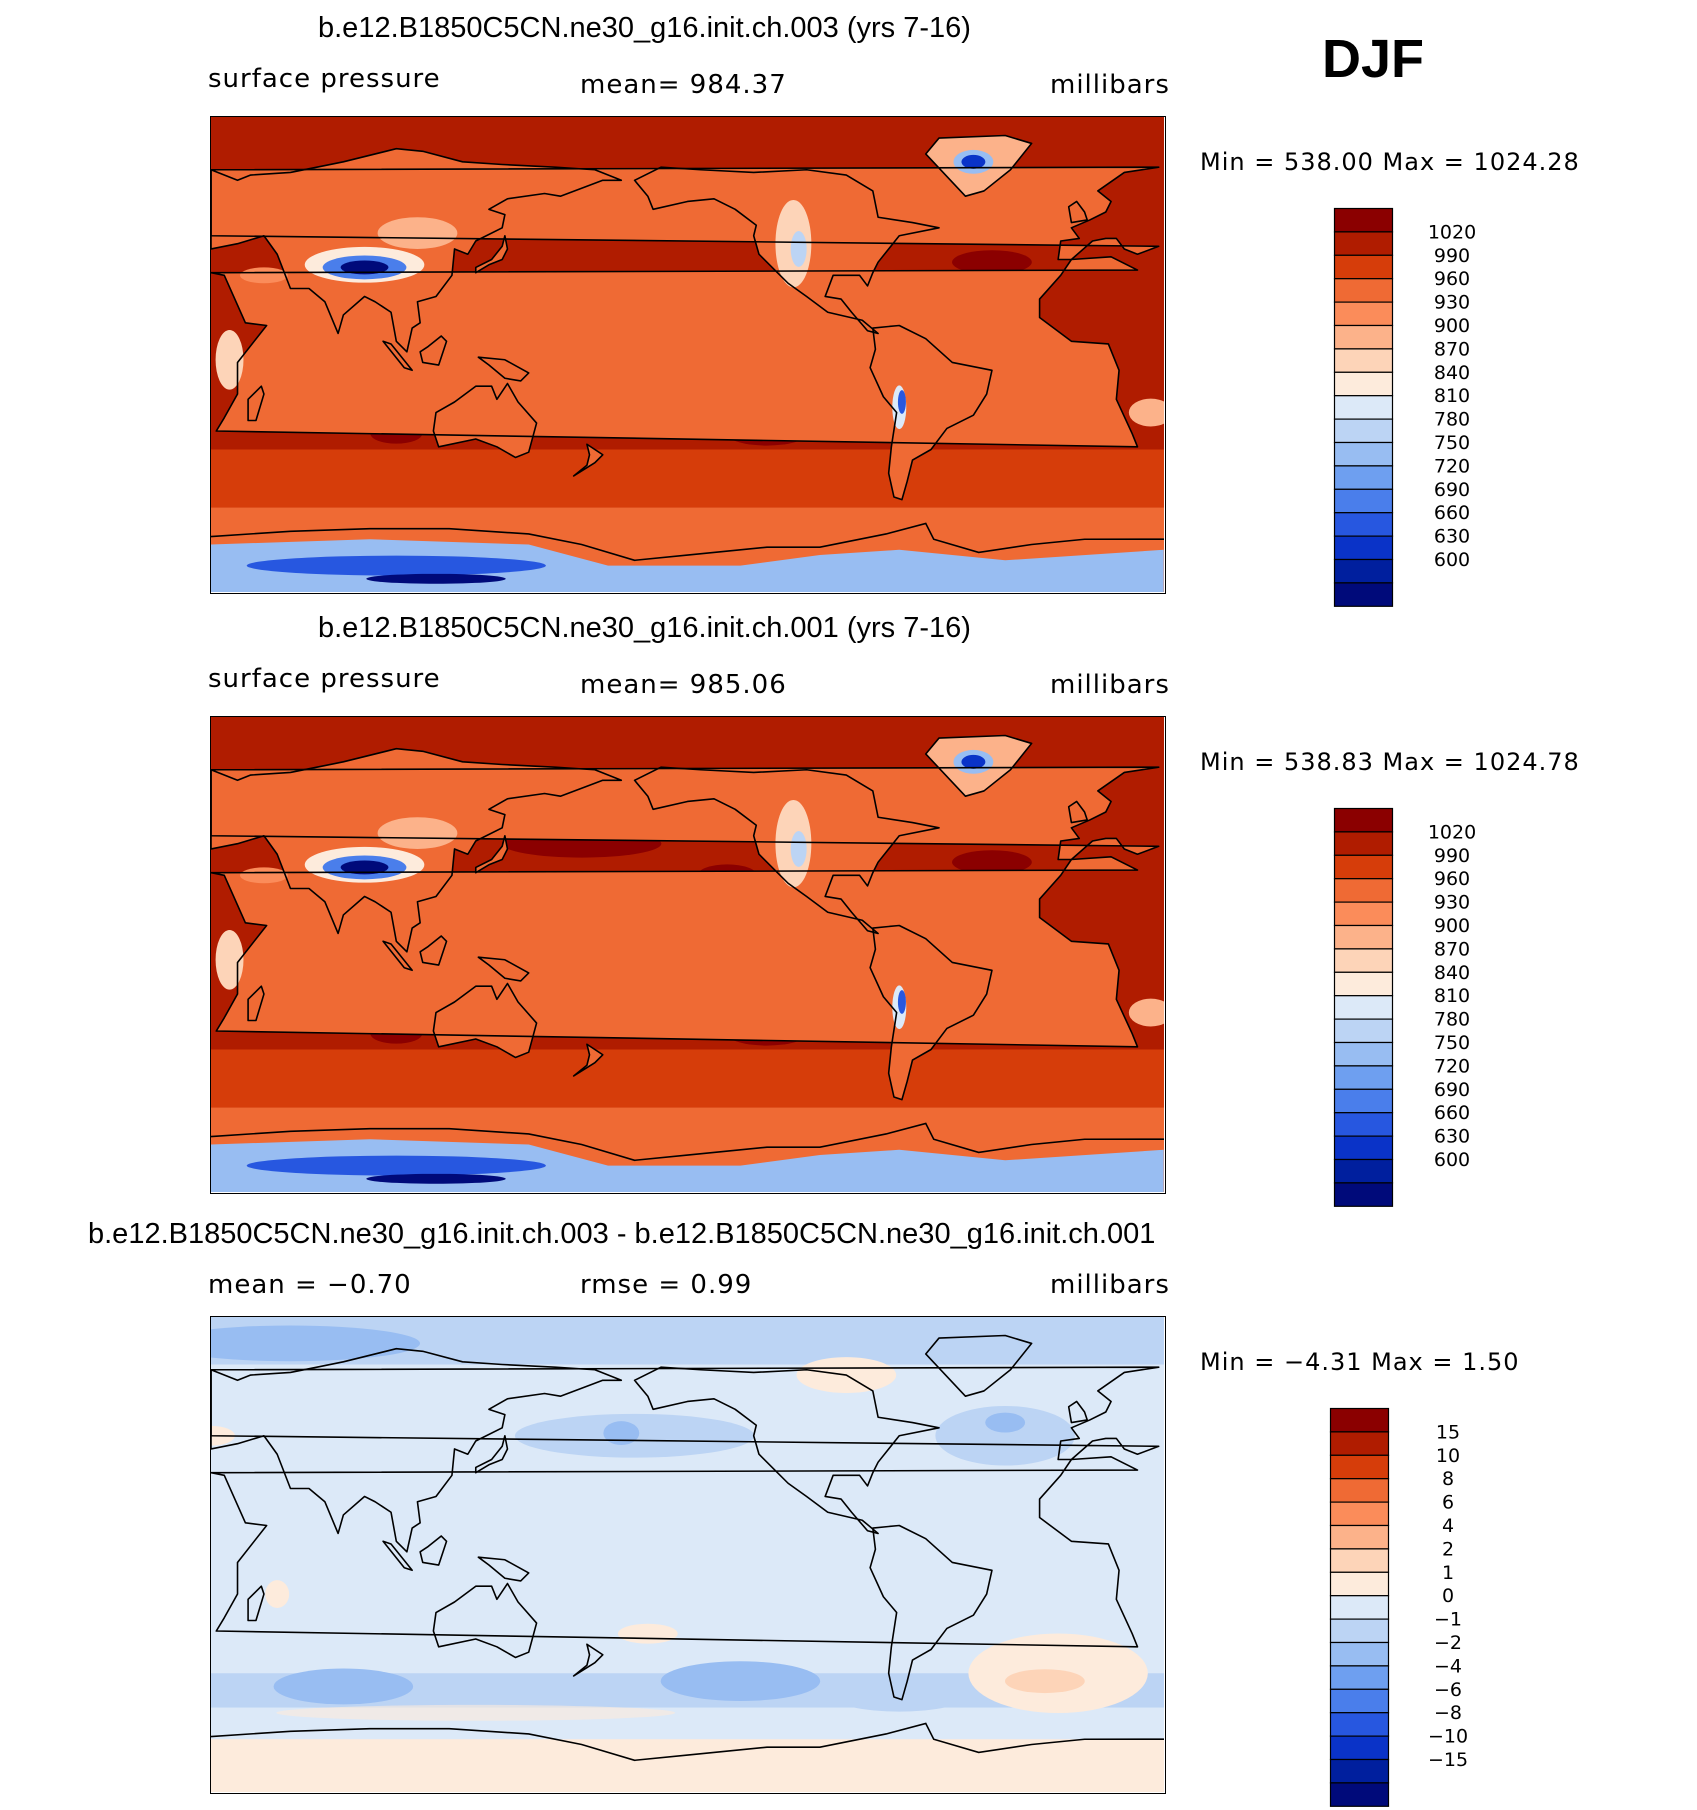  I want to click on diff-field, so click(687, 1554).